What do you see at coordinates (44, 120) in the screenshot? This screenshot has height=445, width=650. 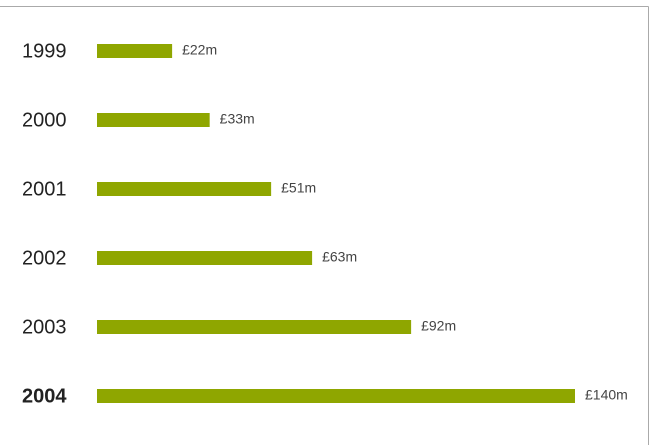 I see `category-label: 2000` at bounding box center [44, 120].